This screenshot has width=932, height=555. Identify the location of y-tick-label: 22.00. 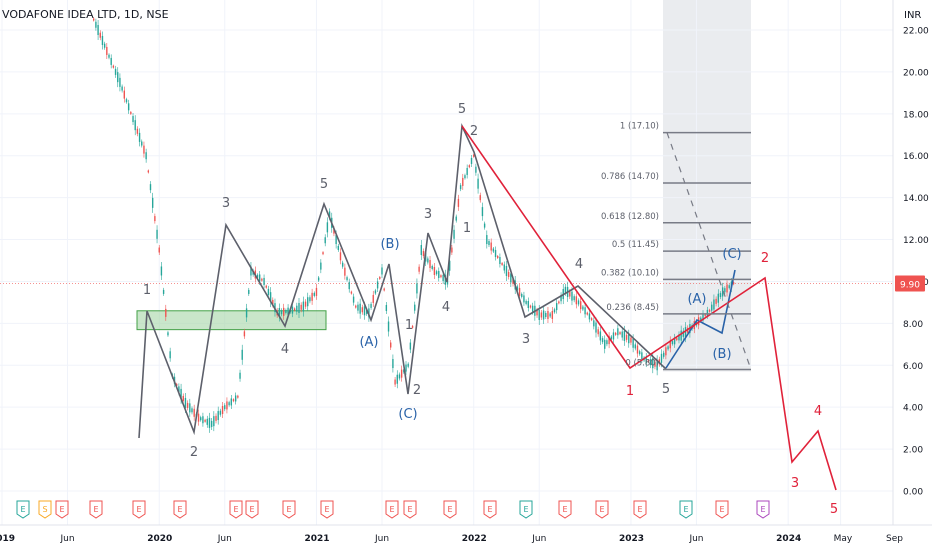
(916, 32).